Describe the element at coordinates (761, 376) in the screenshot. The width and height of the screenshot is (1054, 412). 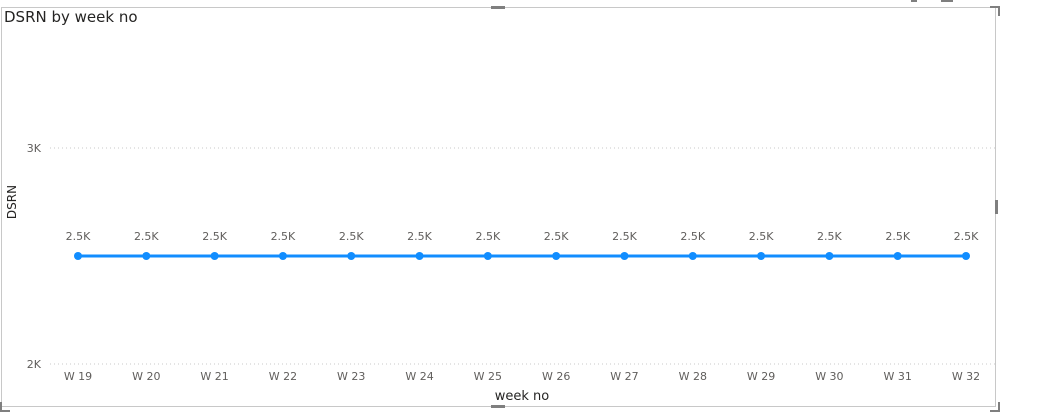
I see `x-tick-label: W 29` at that location.